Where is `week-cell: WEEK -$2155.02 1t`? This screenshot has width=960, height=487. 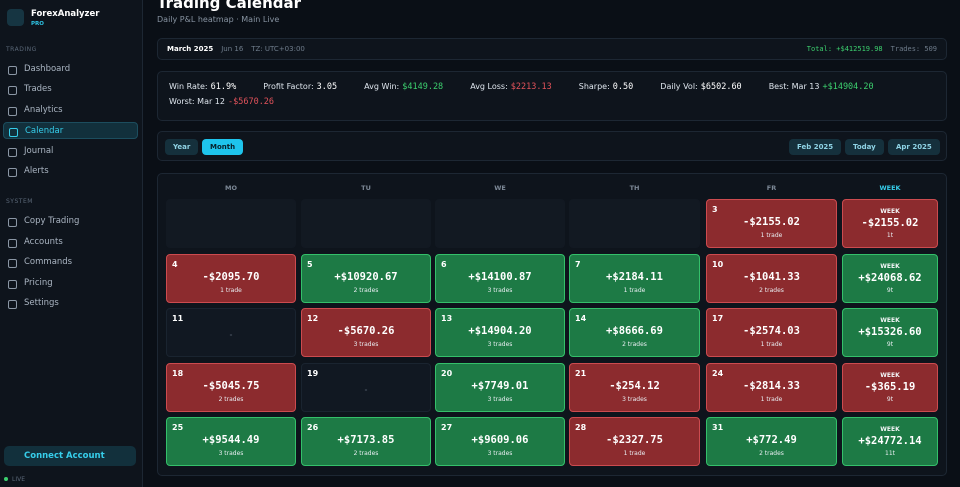 week-cell: WEEK -$2155.02 1t is located at coordinates (890, 223).